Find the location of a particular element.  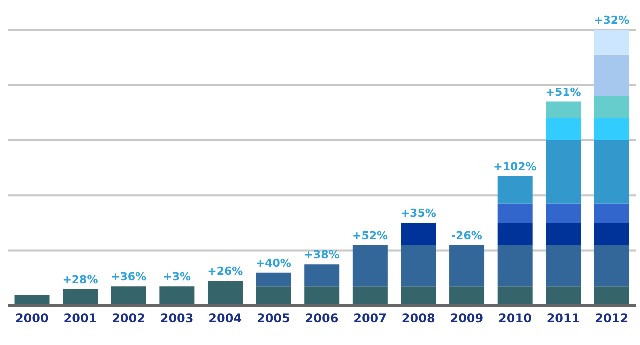

x-tick-label: 2005 is located at coordinates (273, 319).